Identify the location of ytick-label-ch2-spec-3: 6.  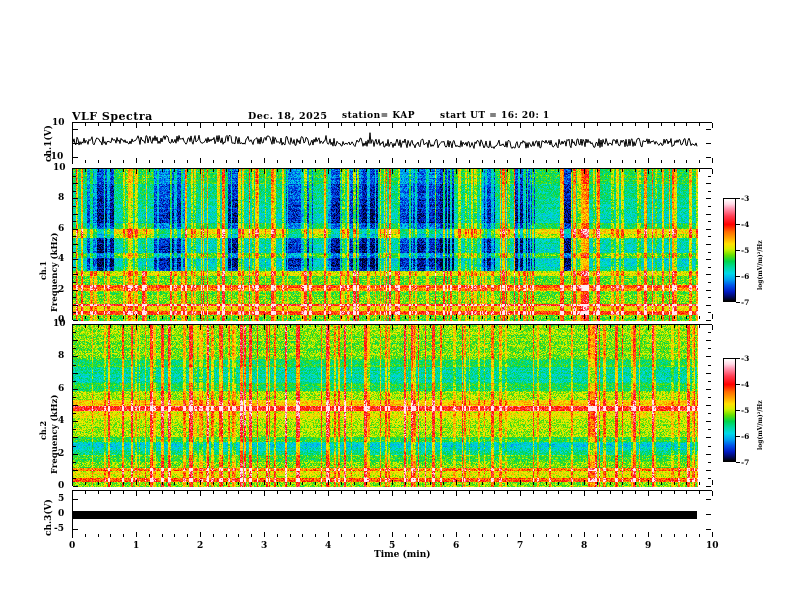
(61, 389).